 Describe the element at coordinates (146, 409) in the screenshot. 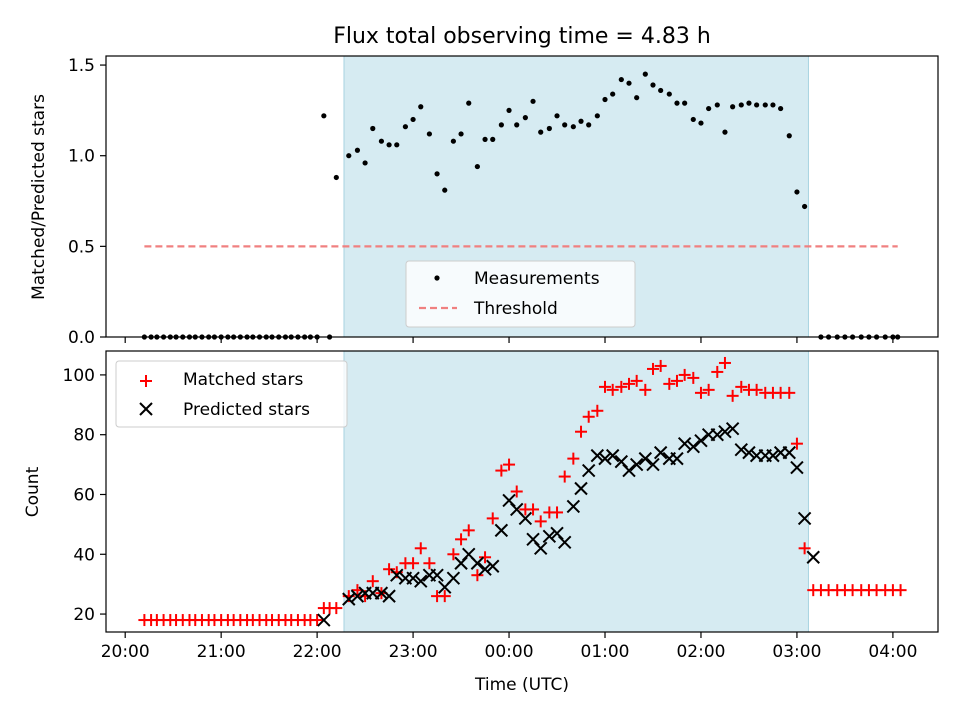

I see `legend-predicted-swatch` at that location.